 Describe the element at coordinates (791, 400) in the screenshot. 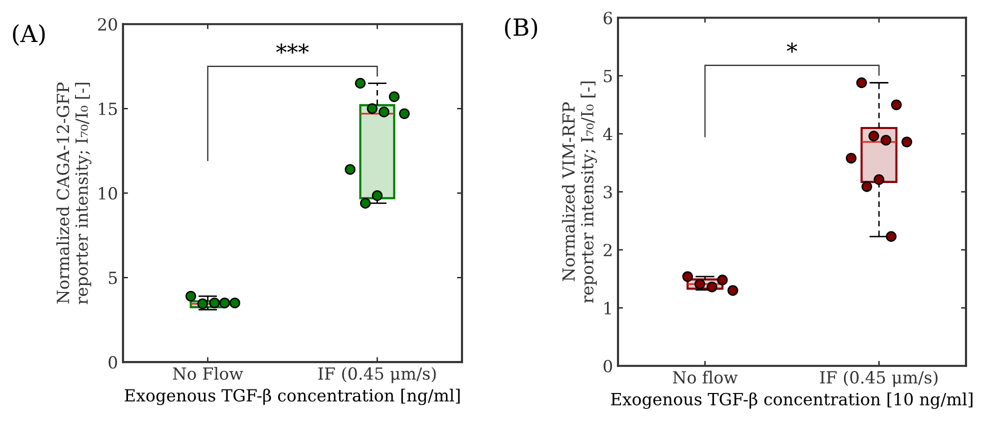

I see `x-axis-title: Exogenous TGF-β concentration [10 ng/ml]` at that location.